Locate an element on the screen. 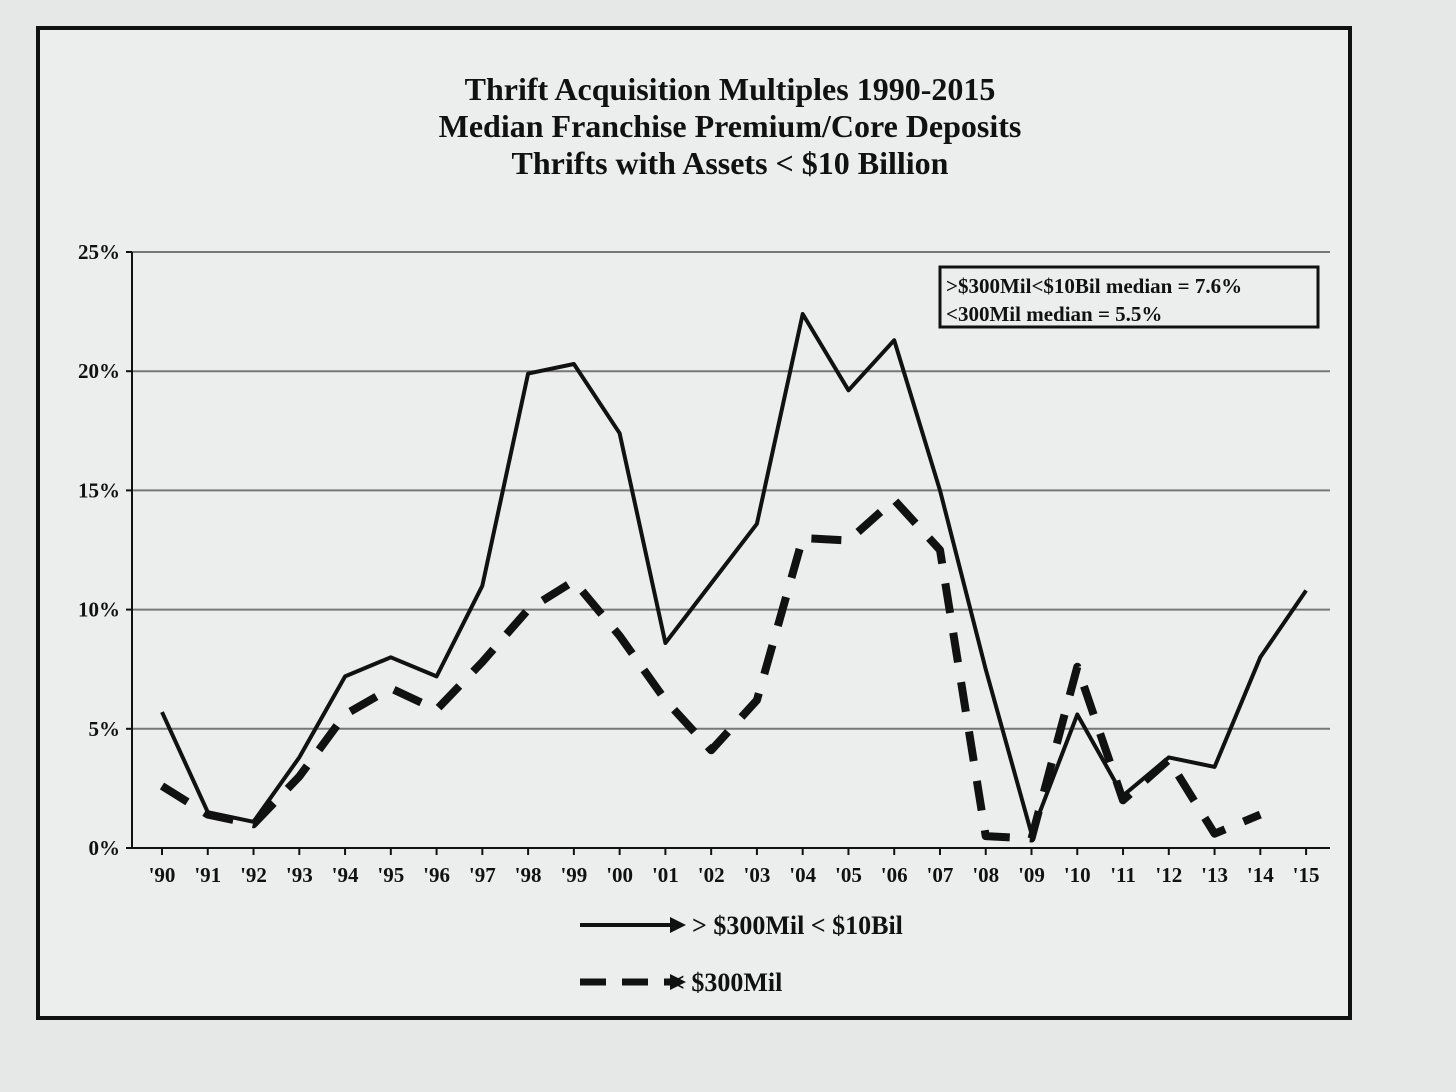 This screenshot has width=1456, height=1092. x-tick-label: '10 is located at coordinates (1077, 875).